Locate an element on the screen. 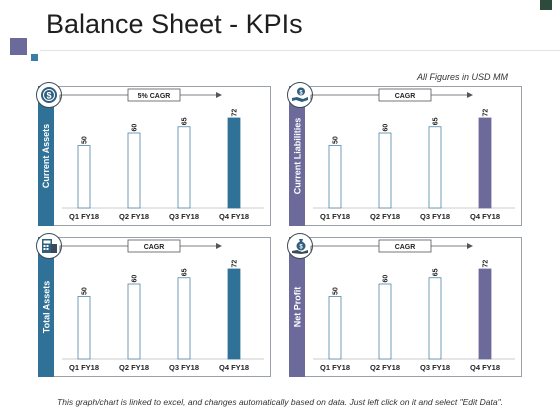 Image resolution: width=560 pixels, height=420 pixels. title-divider is located at coordinates (300, 50).